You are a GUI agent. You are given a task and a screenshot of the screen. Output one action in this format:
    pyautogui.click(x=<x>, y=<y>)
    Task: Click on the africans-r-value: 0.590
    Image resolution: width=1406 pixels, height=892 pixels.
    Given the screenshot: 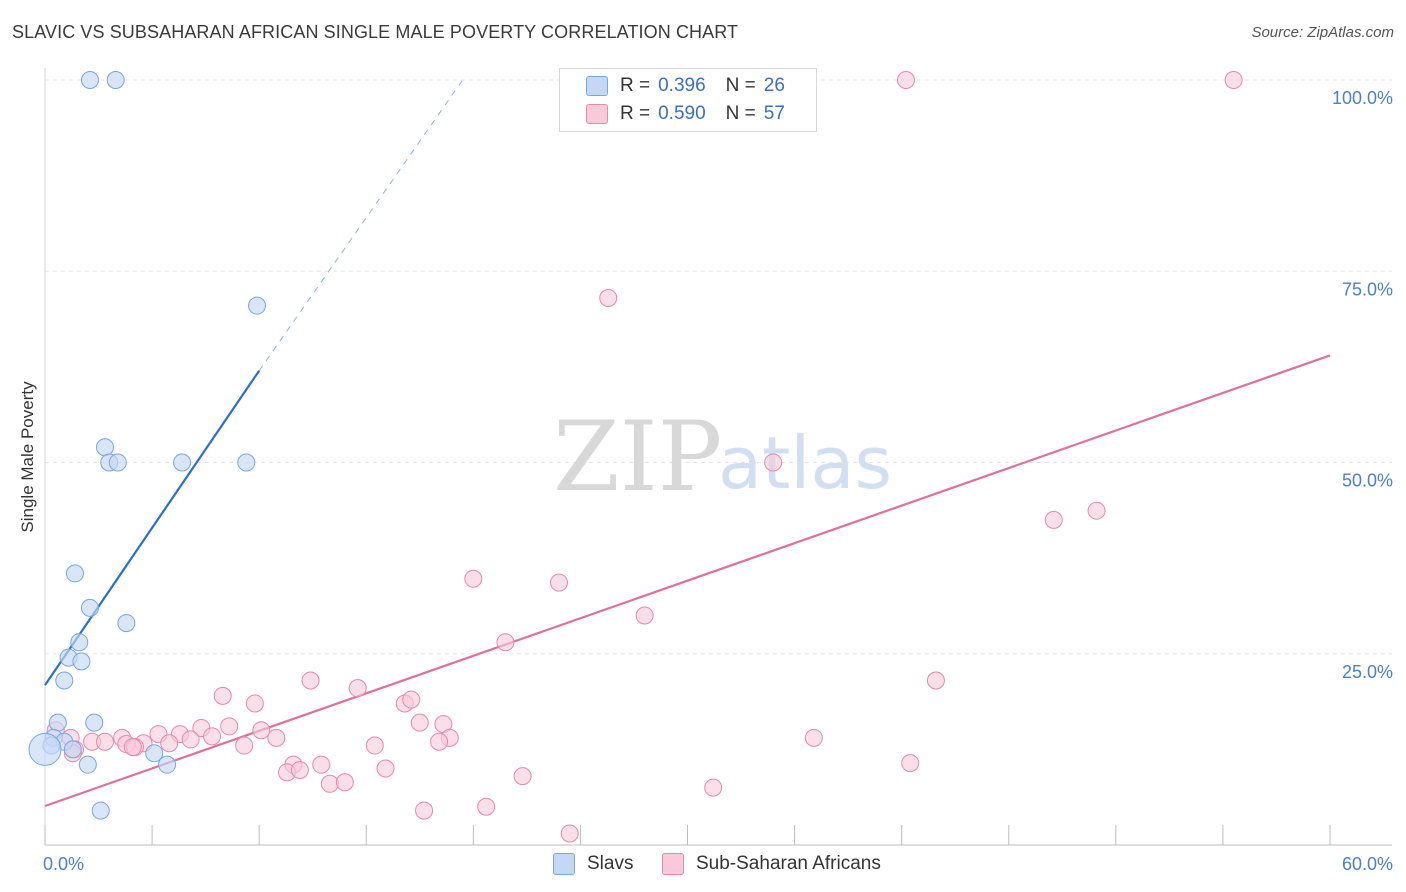 What is the action you would take?
    pyautogui.click(x=682, y=113)
    